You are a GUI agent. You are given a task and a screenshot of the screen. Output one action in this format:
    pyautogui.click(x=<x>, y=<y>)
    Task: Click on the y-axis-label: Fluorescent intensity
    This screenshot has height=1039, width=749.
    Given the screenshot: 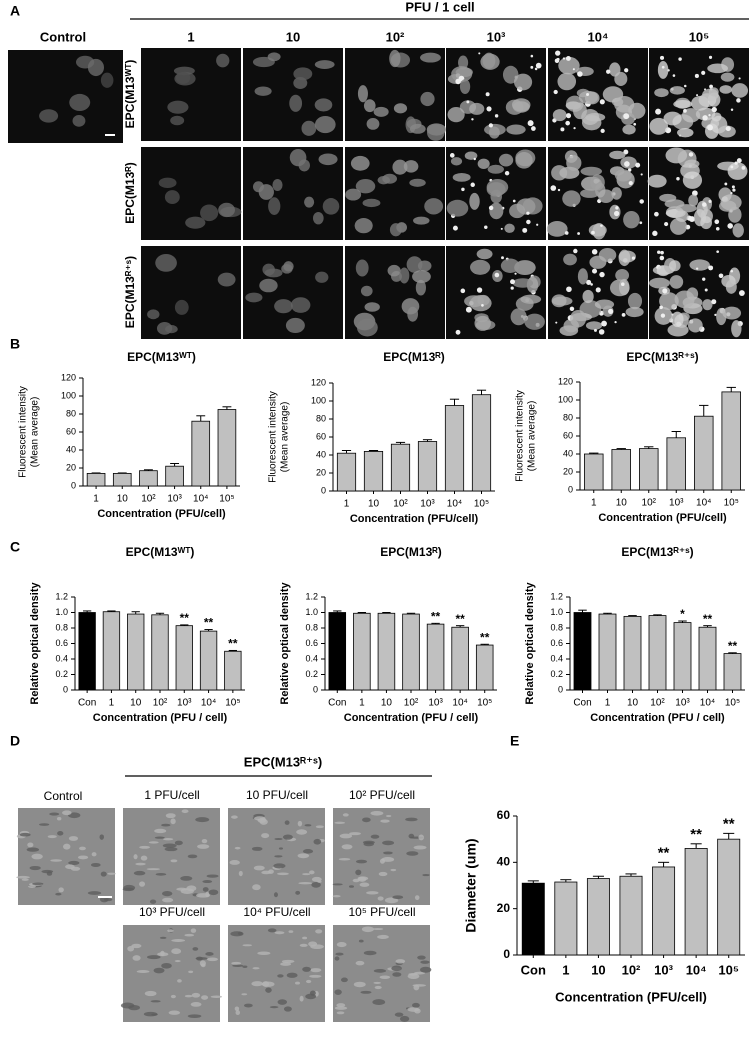 What is the action you would take?
    pyautogui.click(x=23, y=432)
    